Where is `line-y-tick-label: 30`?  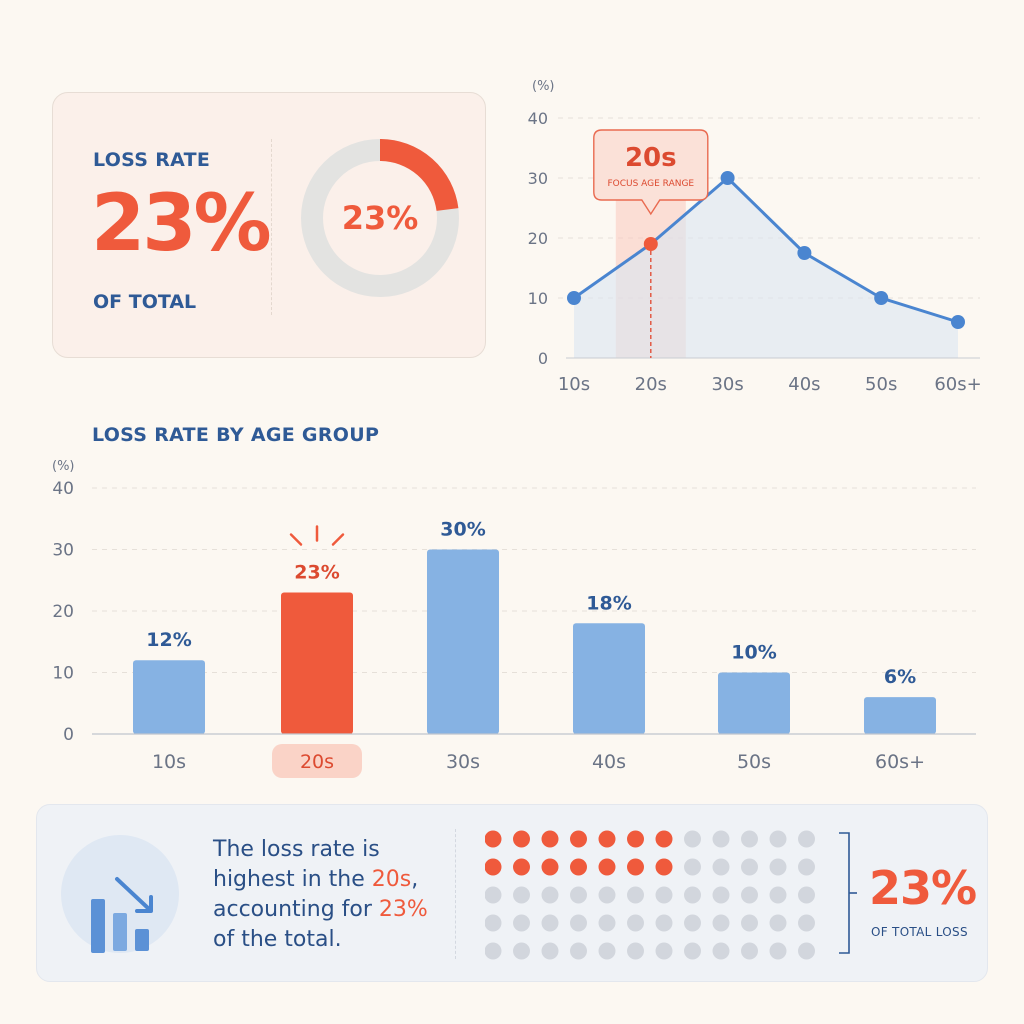
line-y-tick-label: 30 is located at coordinates (538, 178).